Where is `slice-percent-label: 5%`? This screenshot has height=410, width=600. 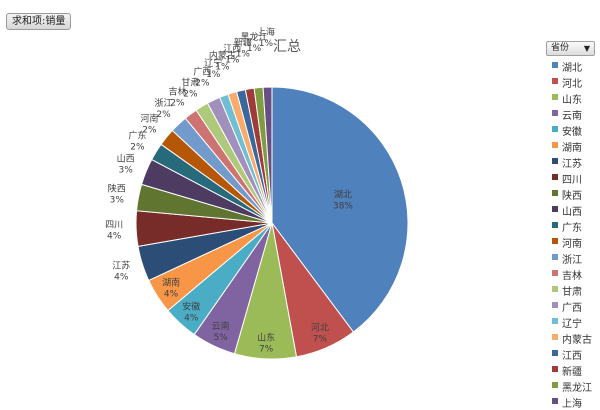
slice-percent-label: 5% is located at coordinates (220, 338).